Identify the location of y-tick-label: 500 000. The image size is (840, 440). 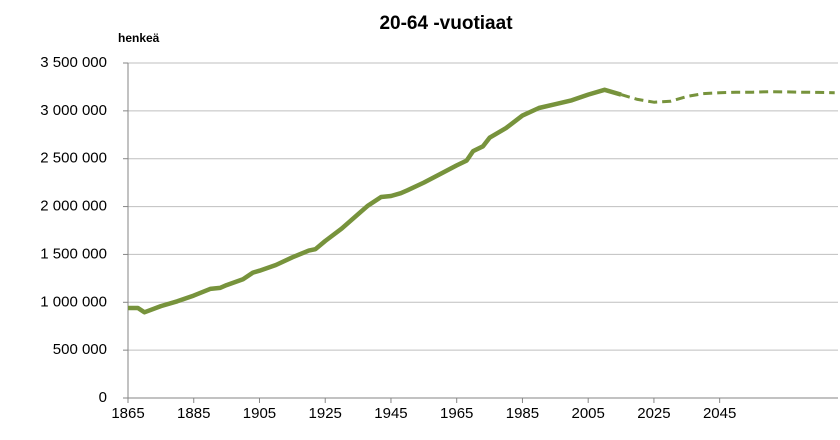
(80, 349).